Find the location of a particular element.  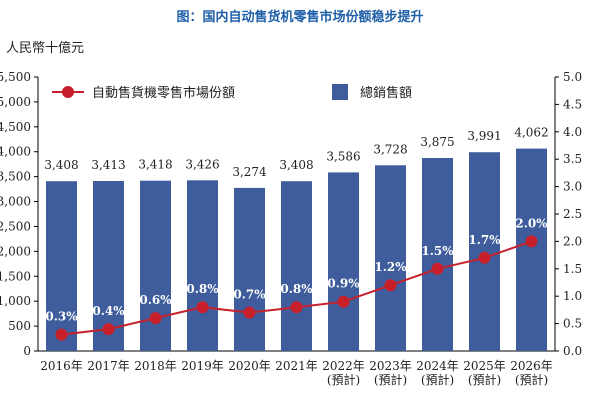

bar-value-label: 3,274 is located at coordinates (249, 172).